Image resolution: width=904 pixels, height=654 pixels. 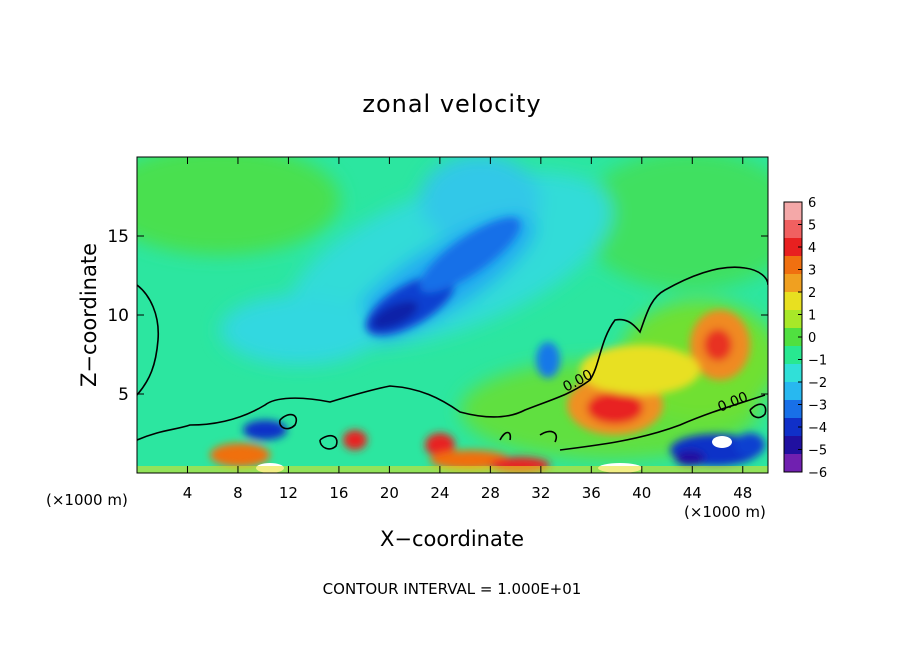 I want to click on x-tick-label: 12, so click(x=288, y=493).